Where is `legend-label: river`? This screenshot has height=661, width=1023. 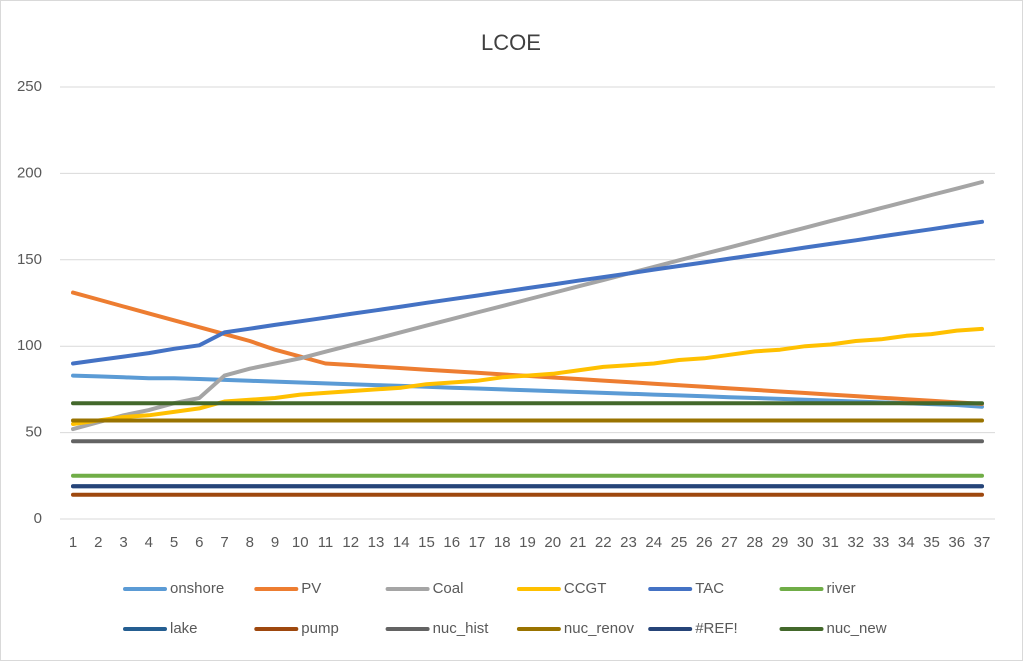
legend-label: river is located at coordinates (841, 588).